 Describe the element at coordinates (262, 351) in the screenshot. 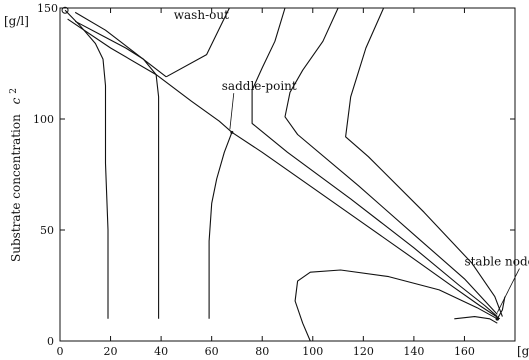

I see `x-tick-label: 80` at that location.